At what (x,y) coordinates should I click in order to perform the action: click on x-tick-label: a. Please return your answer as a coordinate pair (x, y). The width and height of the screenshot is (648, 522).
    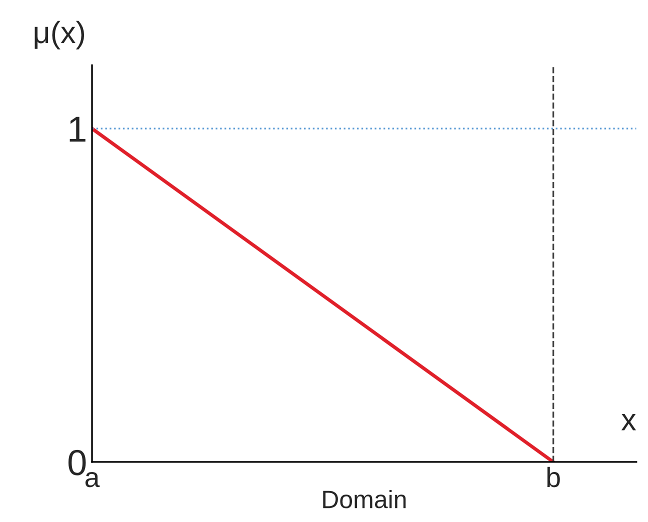
    Looking at the image, I should click on (92, 480).